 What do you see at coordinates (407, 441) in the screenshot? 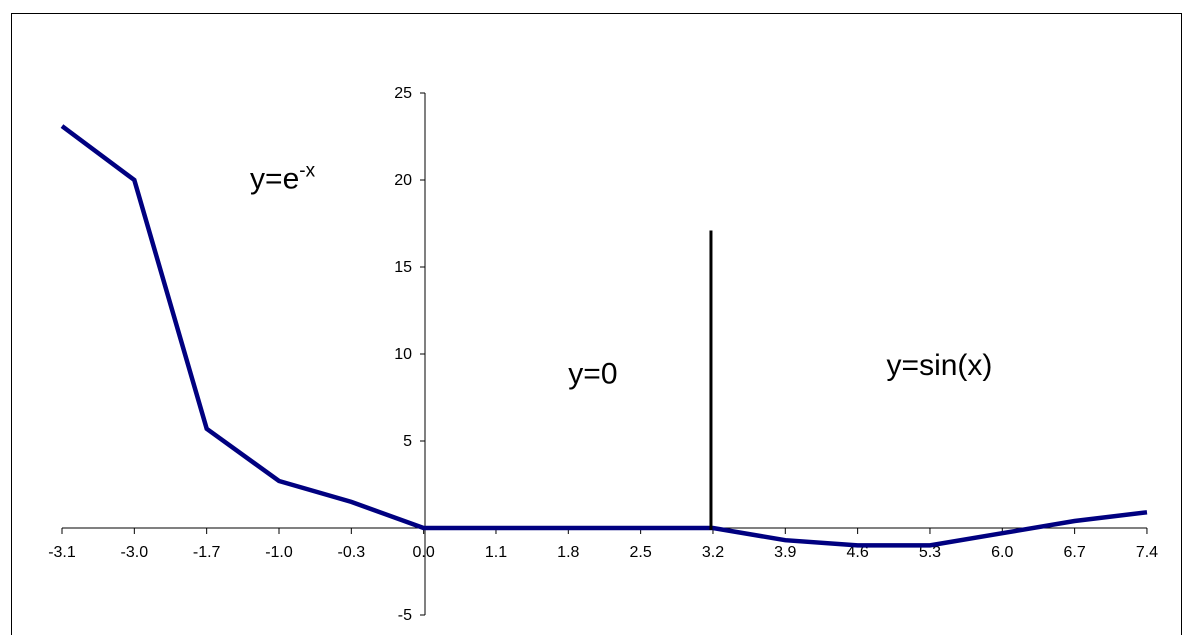
I see `y-tick-label: 5` at bounding box center [407, 441].